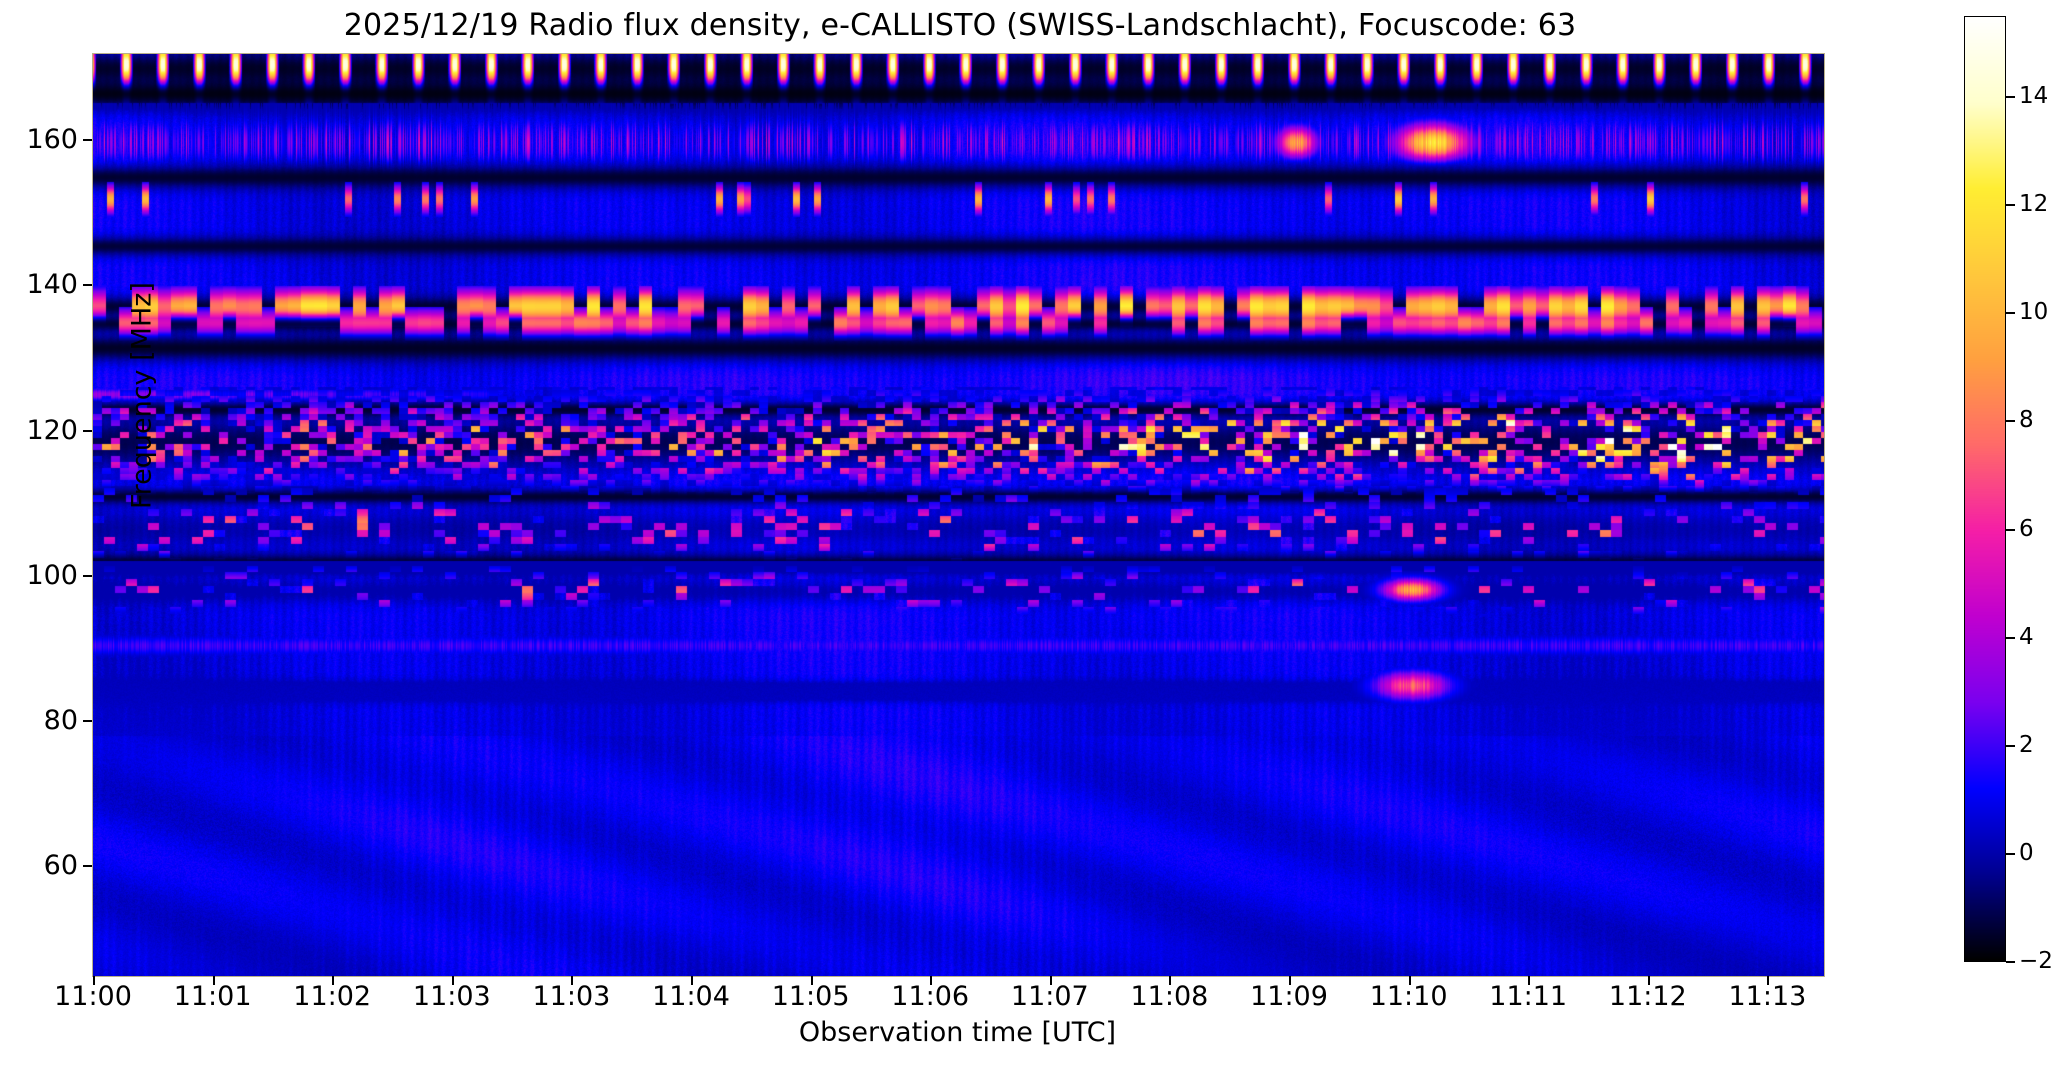  I want to click on colorbar-tick-label: 0, so click(2026, 852).